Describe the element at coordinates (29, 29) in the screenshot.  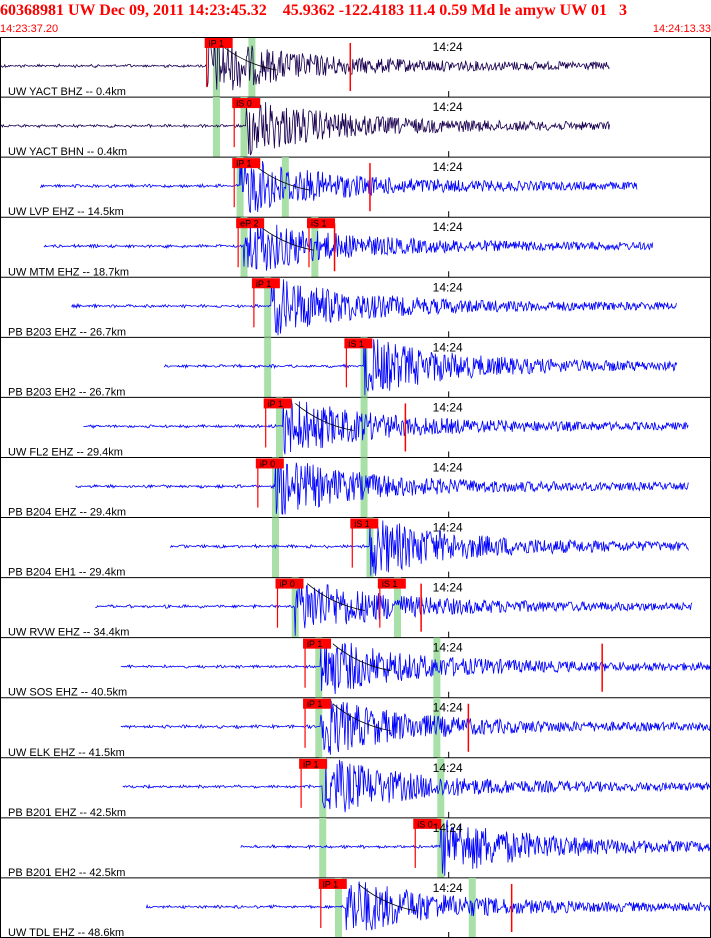
I see `window-start-time: 14:23:37.20` at that location.